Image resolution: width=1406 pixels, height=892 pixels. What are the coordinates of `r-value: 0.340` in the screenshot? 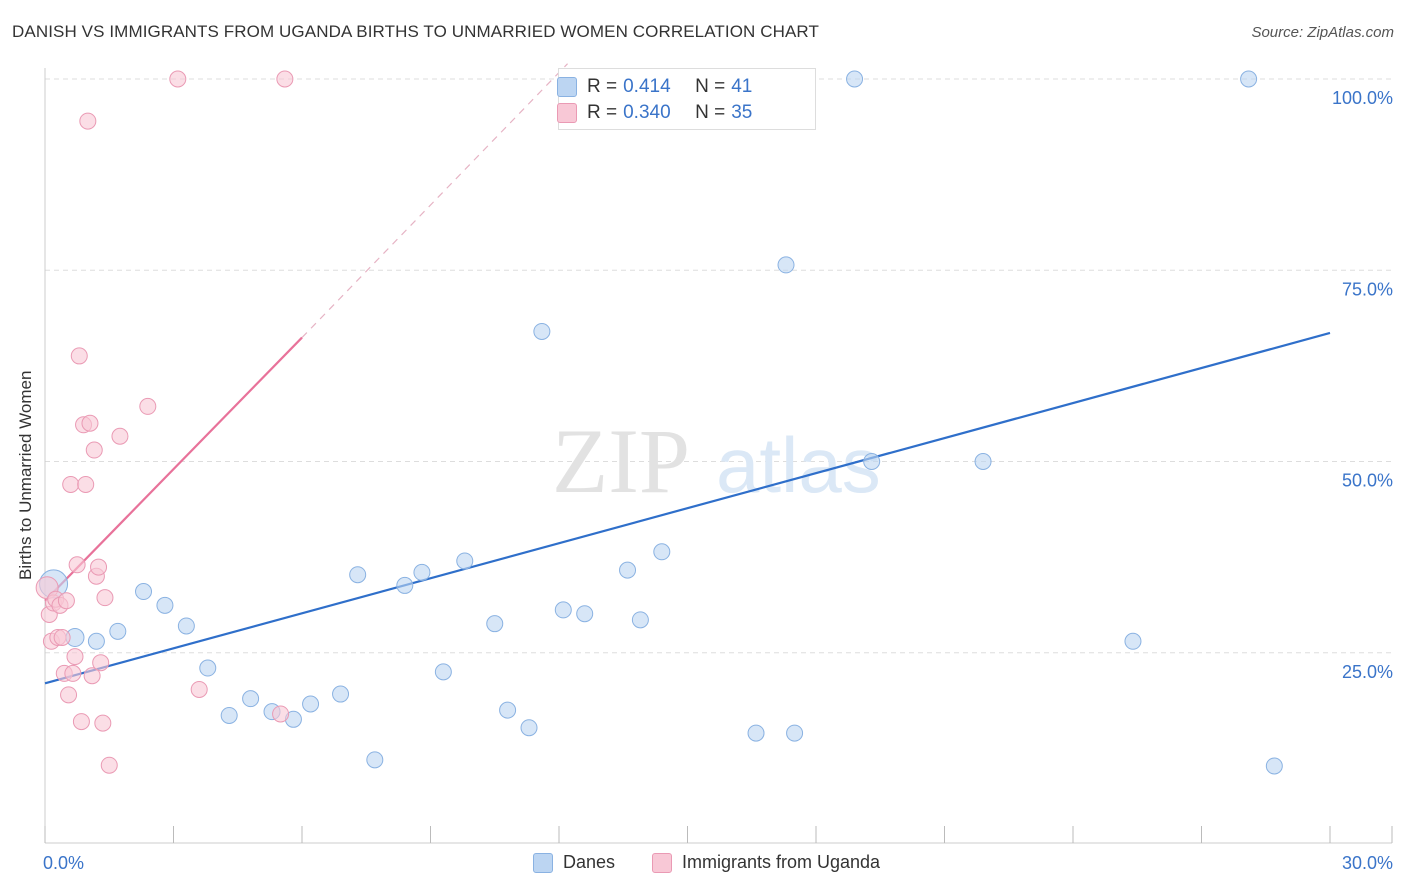 It's located at (647, 112).